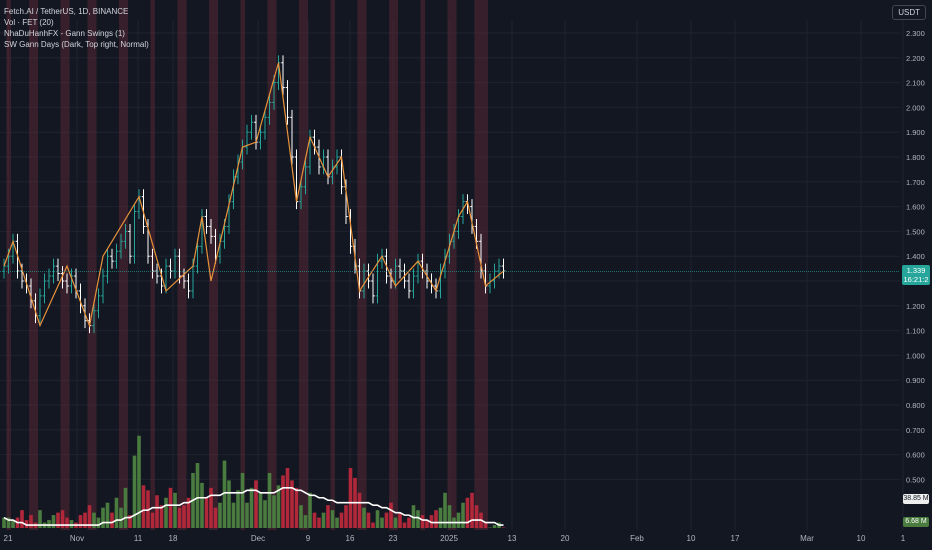 The image size is (932, 550). I want to click on x-tick-label: 2025, so click(449, 538).